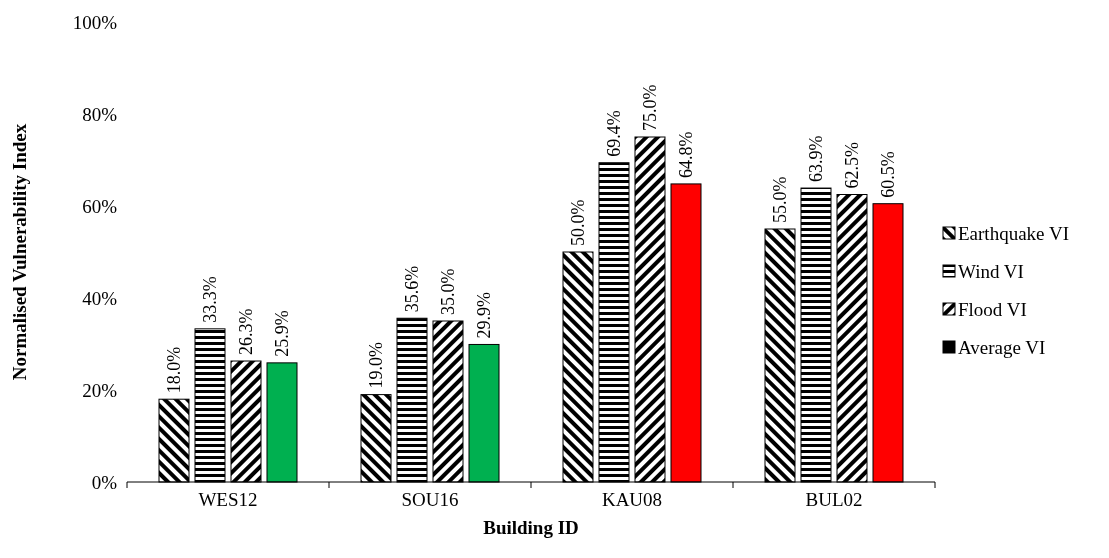 This screenshot has height=558, width=1109. What do you see at coordinates (834, 499) in the screenshot?
I see `x-tick-label: BUL02` at bounding box center [834, 499].